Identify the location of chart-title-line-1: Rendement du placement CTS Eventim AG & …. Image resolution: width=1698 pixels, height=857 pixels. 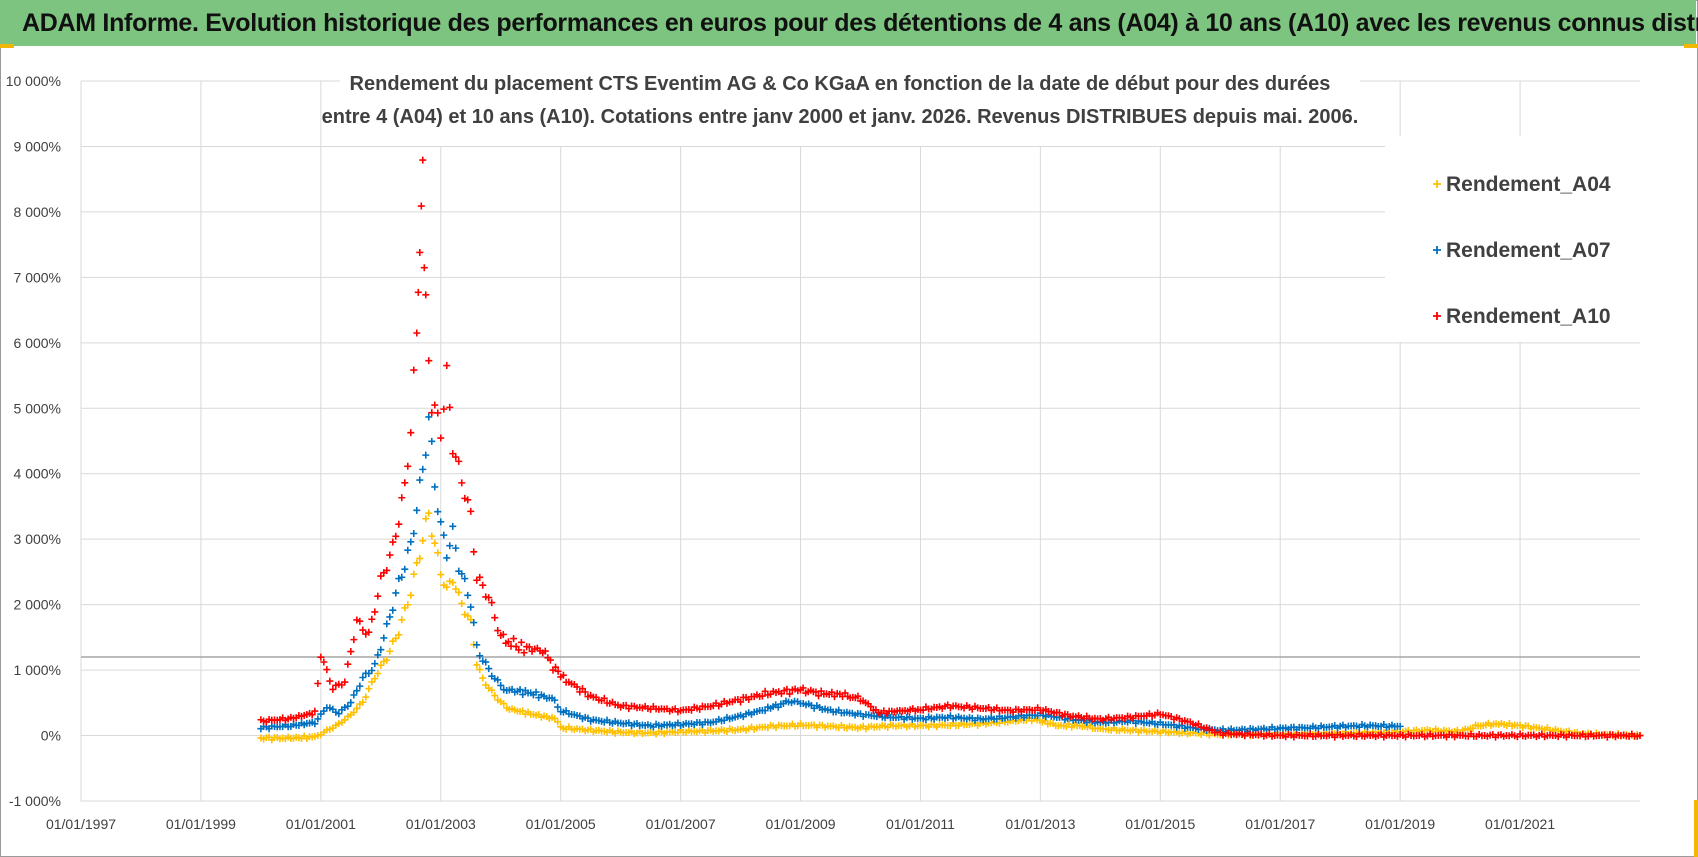
(840, 84).